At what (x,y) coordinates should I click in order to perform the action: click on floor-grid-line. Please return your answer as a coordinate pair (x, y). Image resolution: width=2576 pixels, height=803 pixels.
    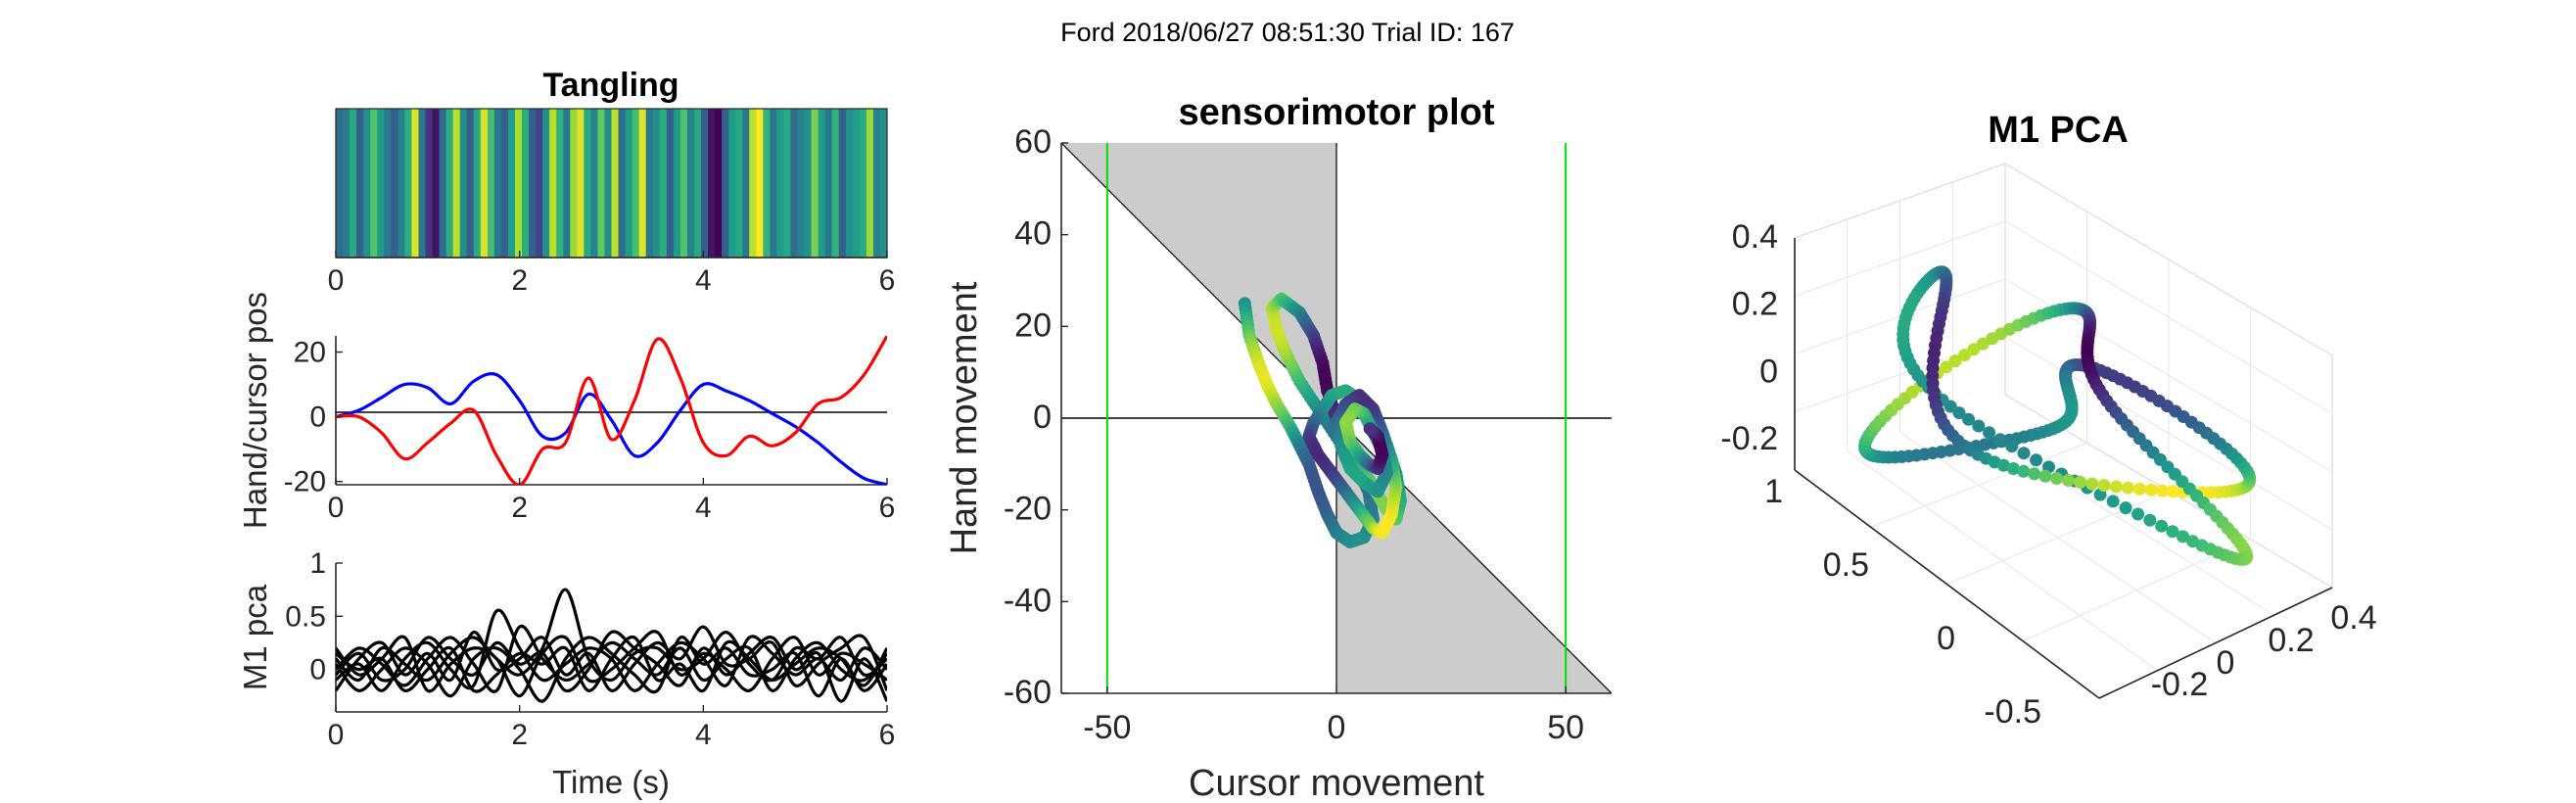
    Looking at the image, I should click on (2058, 538).